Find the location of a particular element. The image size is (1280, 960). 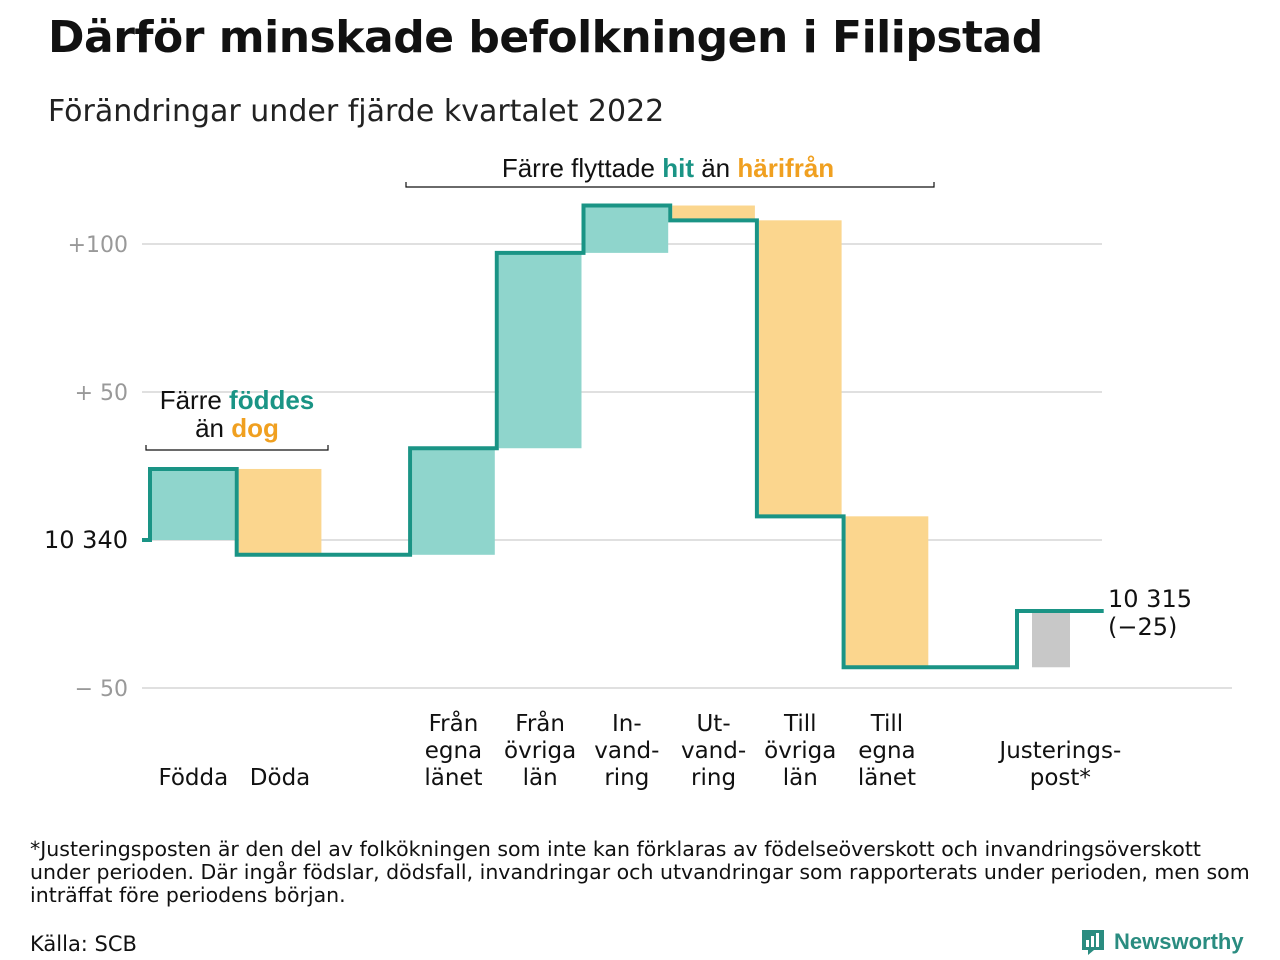

moves-annotation: Färre flyttade hit än härifrån is located at coordinates (668, 168).